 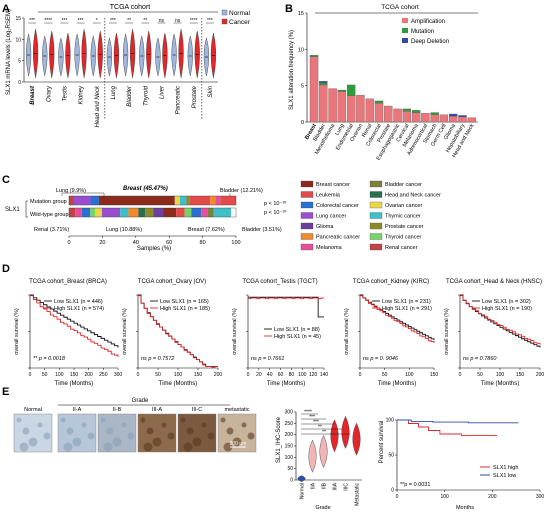 I want to click on panel-label-a: A, so click(x=6, y=9).